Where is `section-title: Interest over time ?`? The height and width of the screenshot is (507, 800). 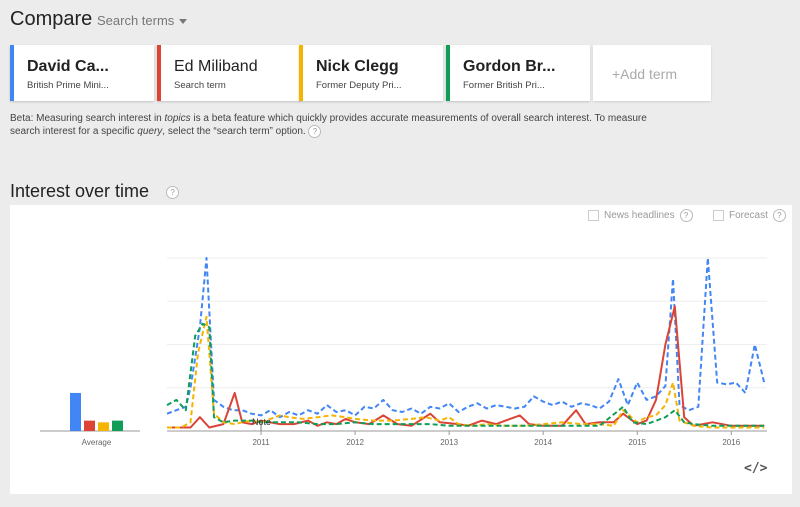
section-title: Interest over time ? is located at coordinates (95, 191).